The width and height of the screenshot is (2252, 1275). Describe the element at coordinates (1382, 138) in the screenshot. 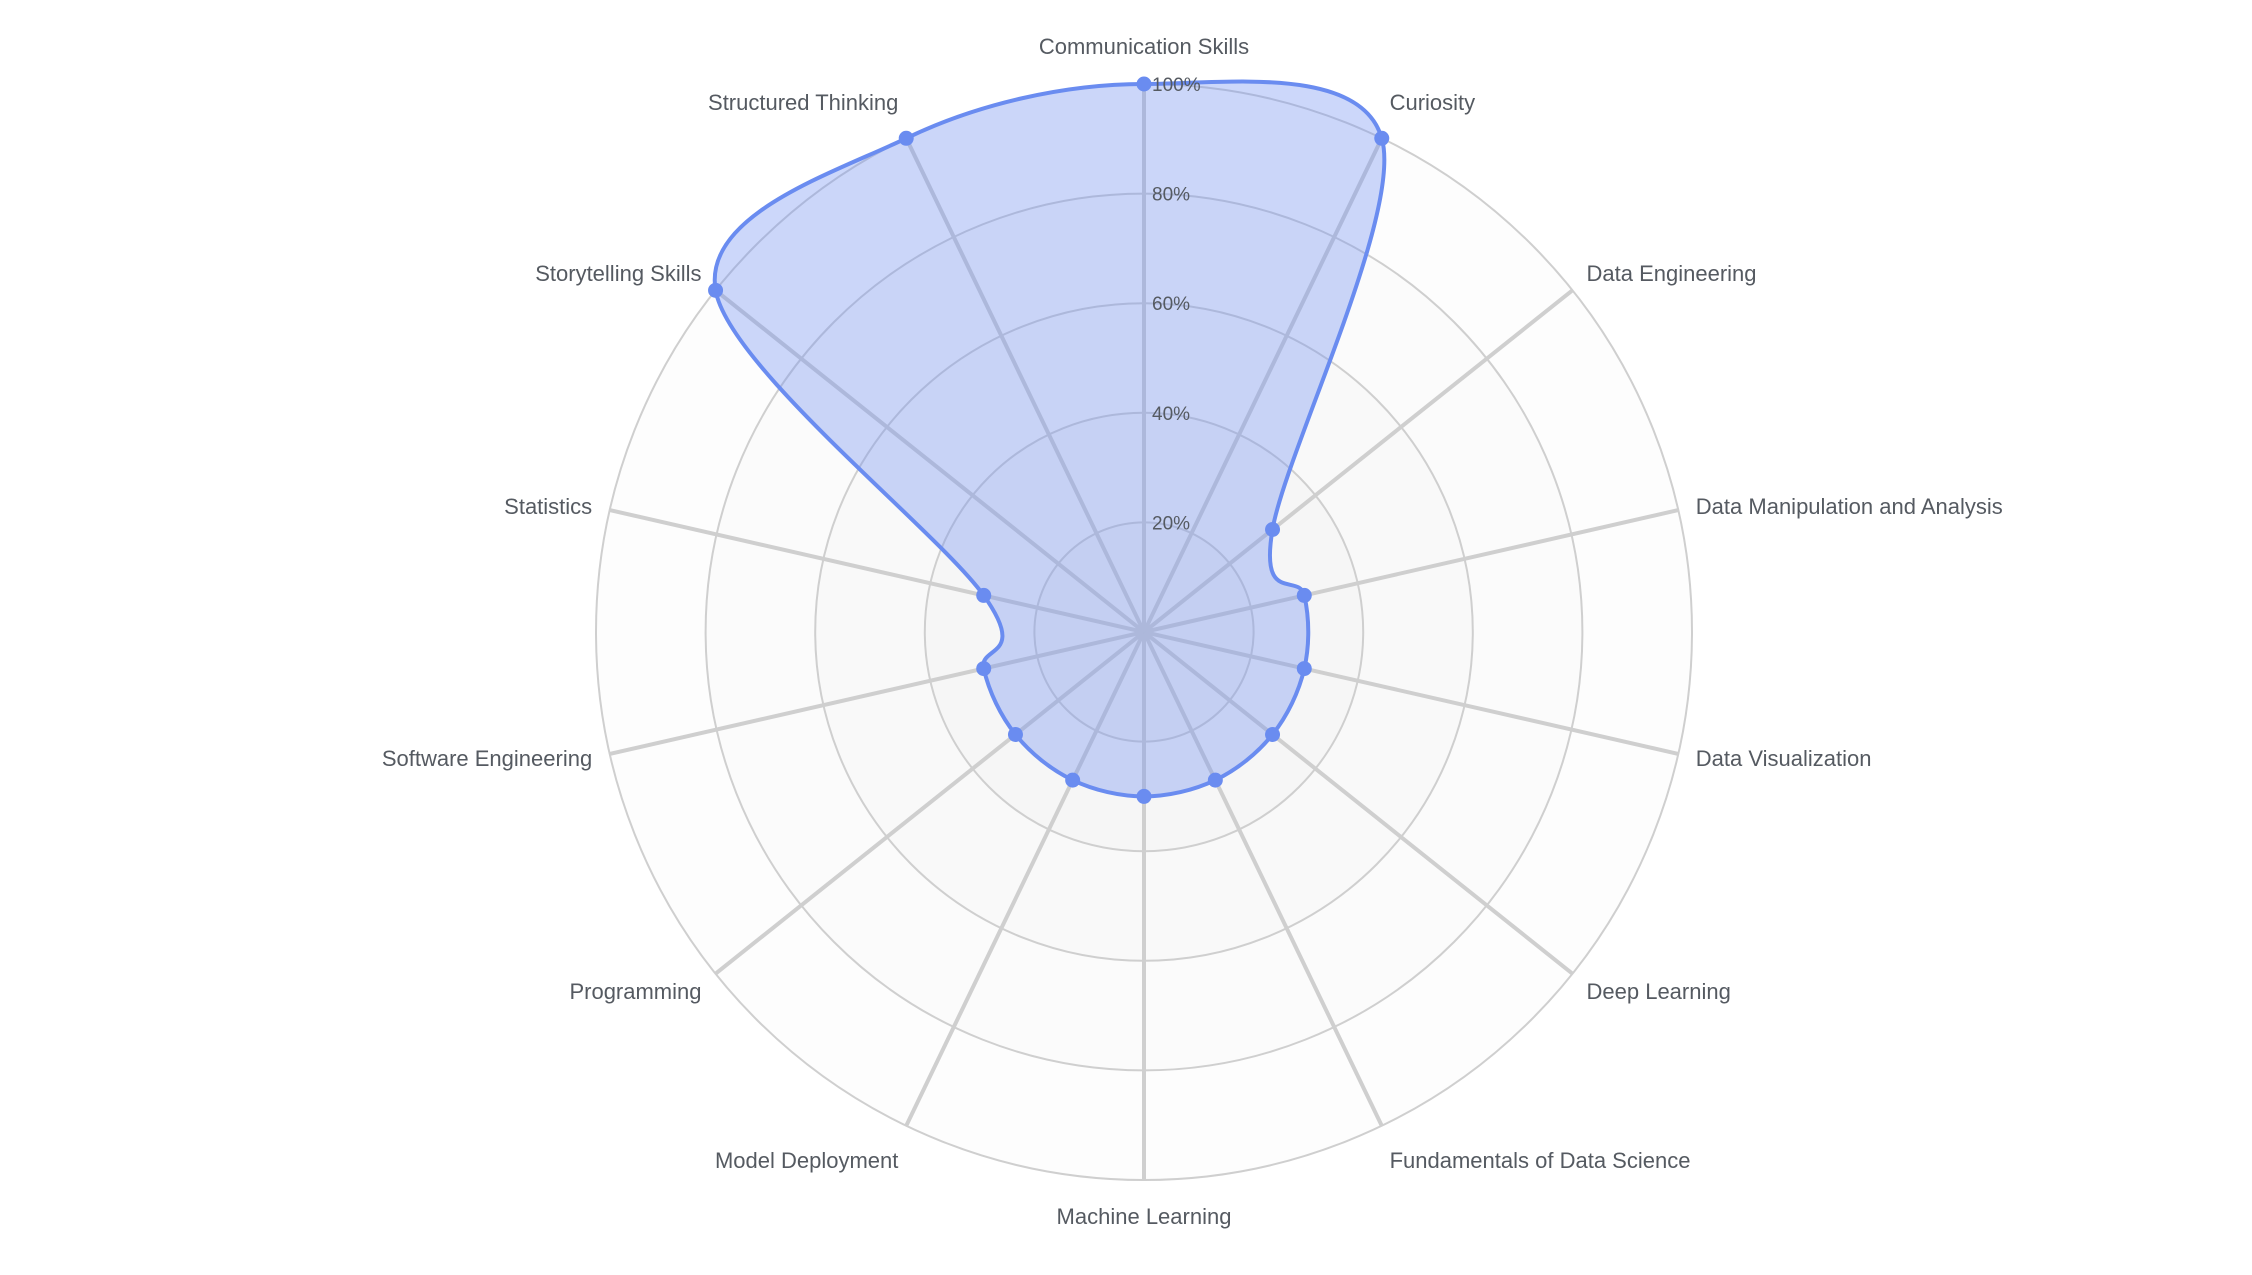

I see `data-point-curiosity` at that location.